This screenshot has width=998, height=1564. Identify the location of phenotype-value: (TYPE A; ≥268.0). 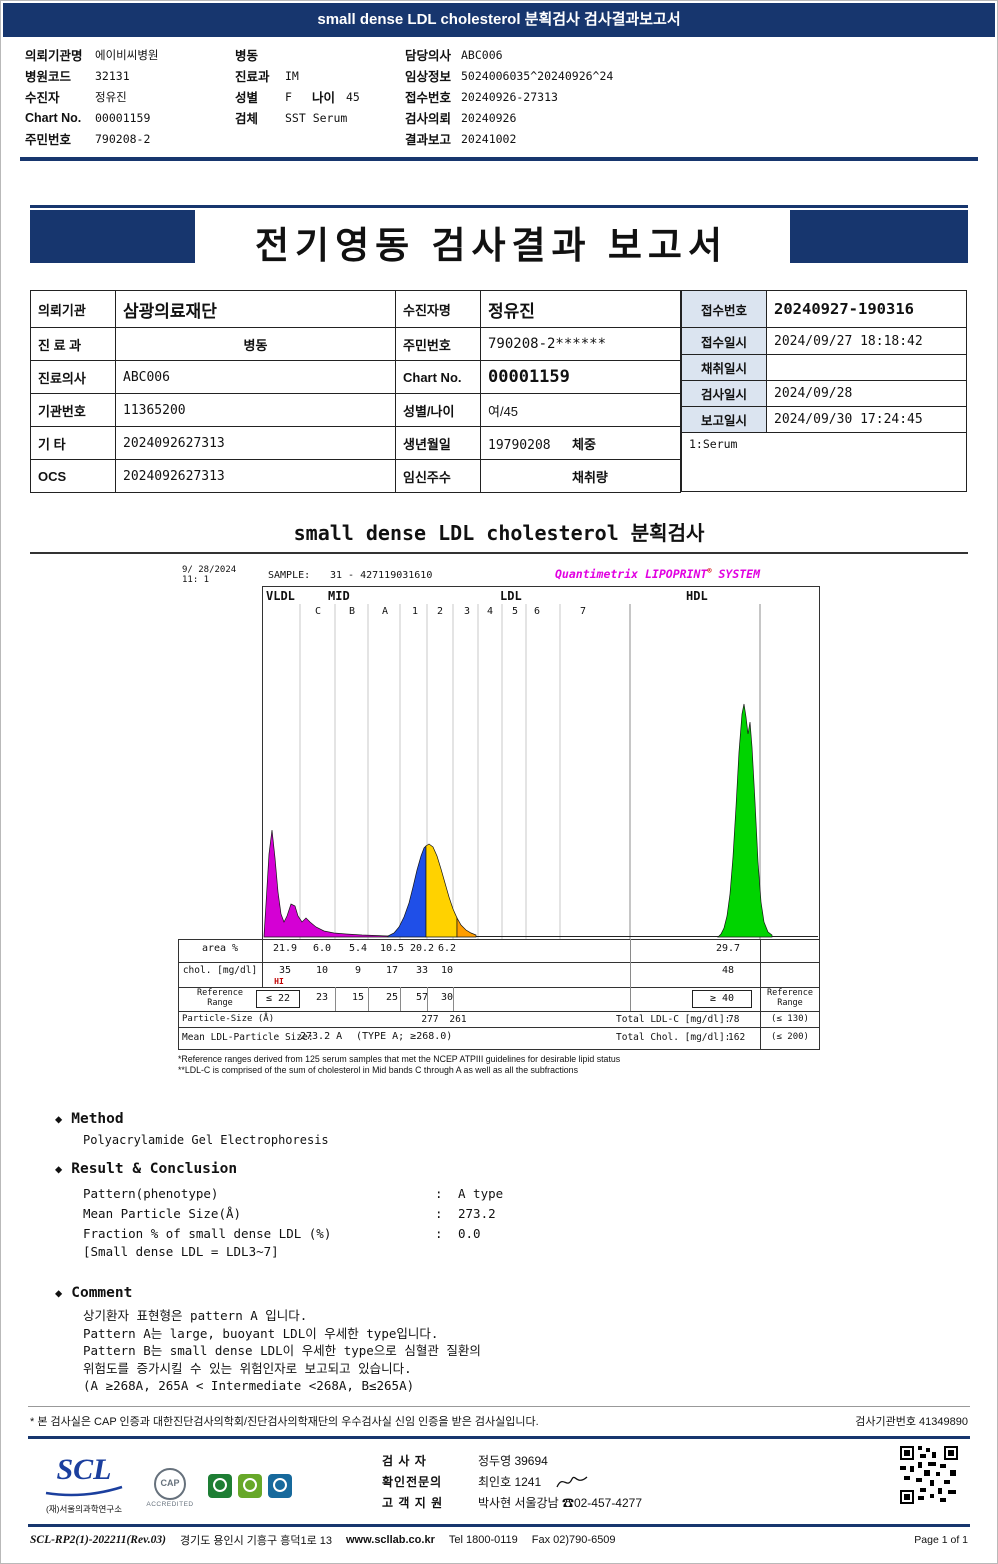
(404, 1036).